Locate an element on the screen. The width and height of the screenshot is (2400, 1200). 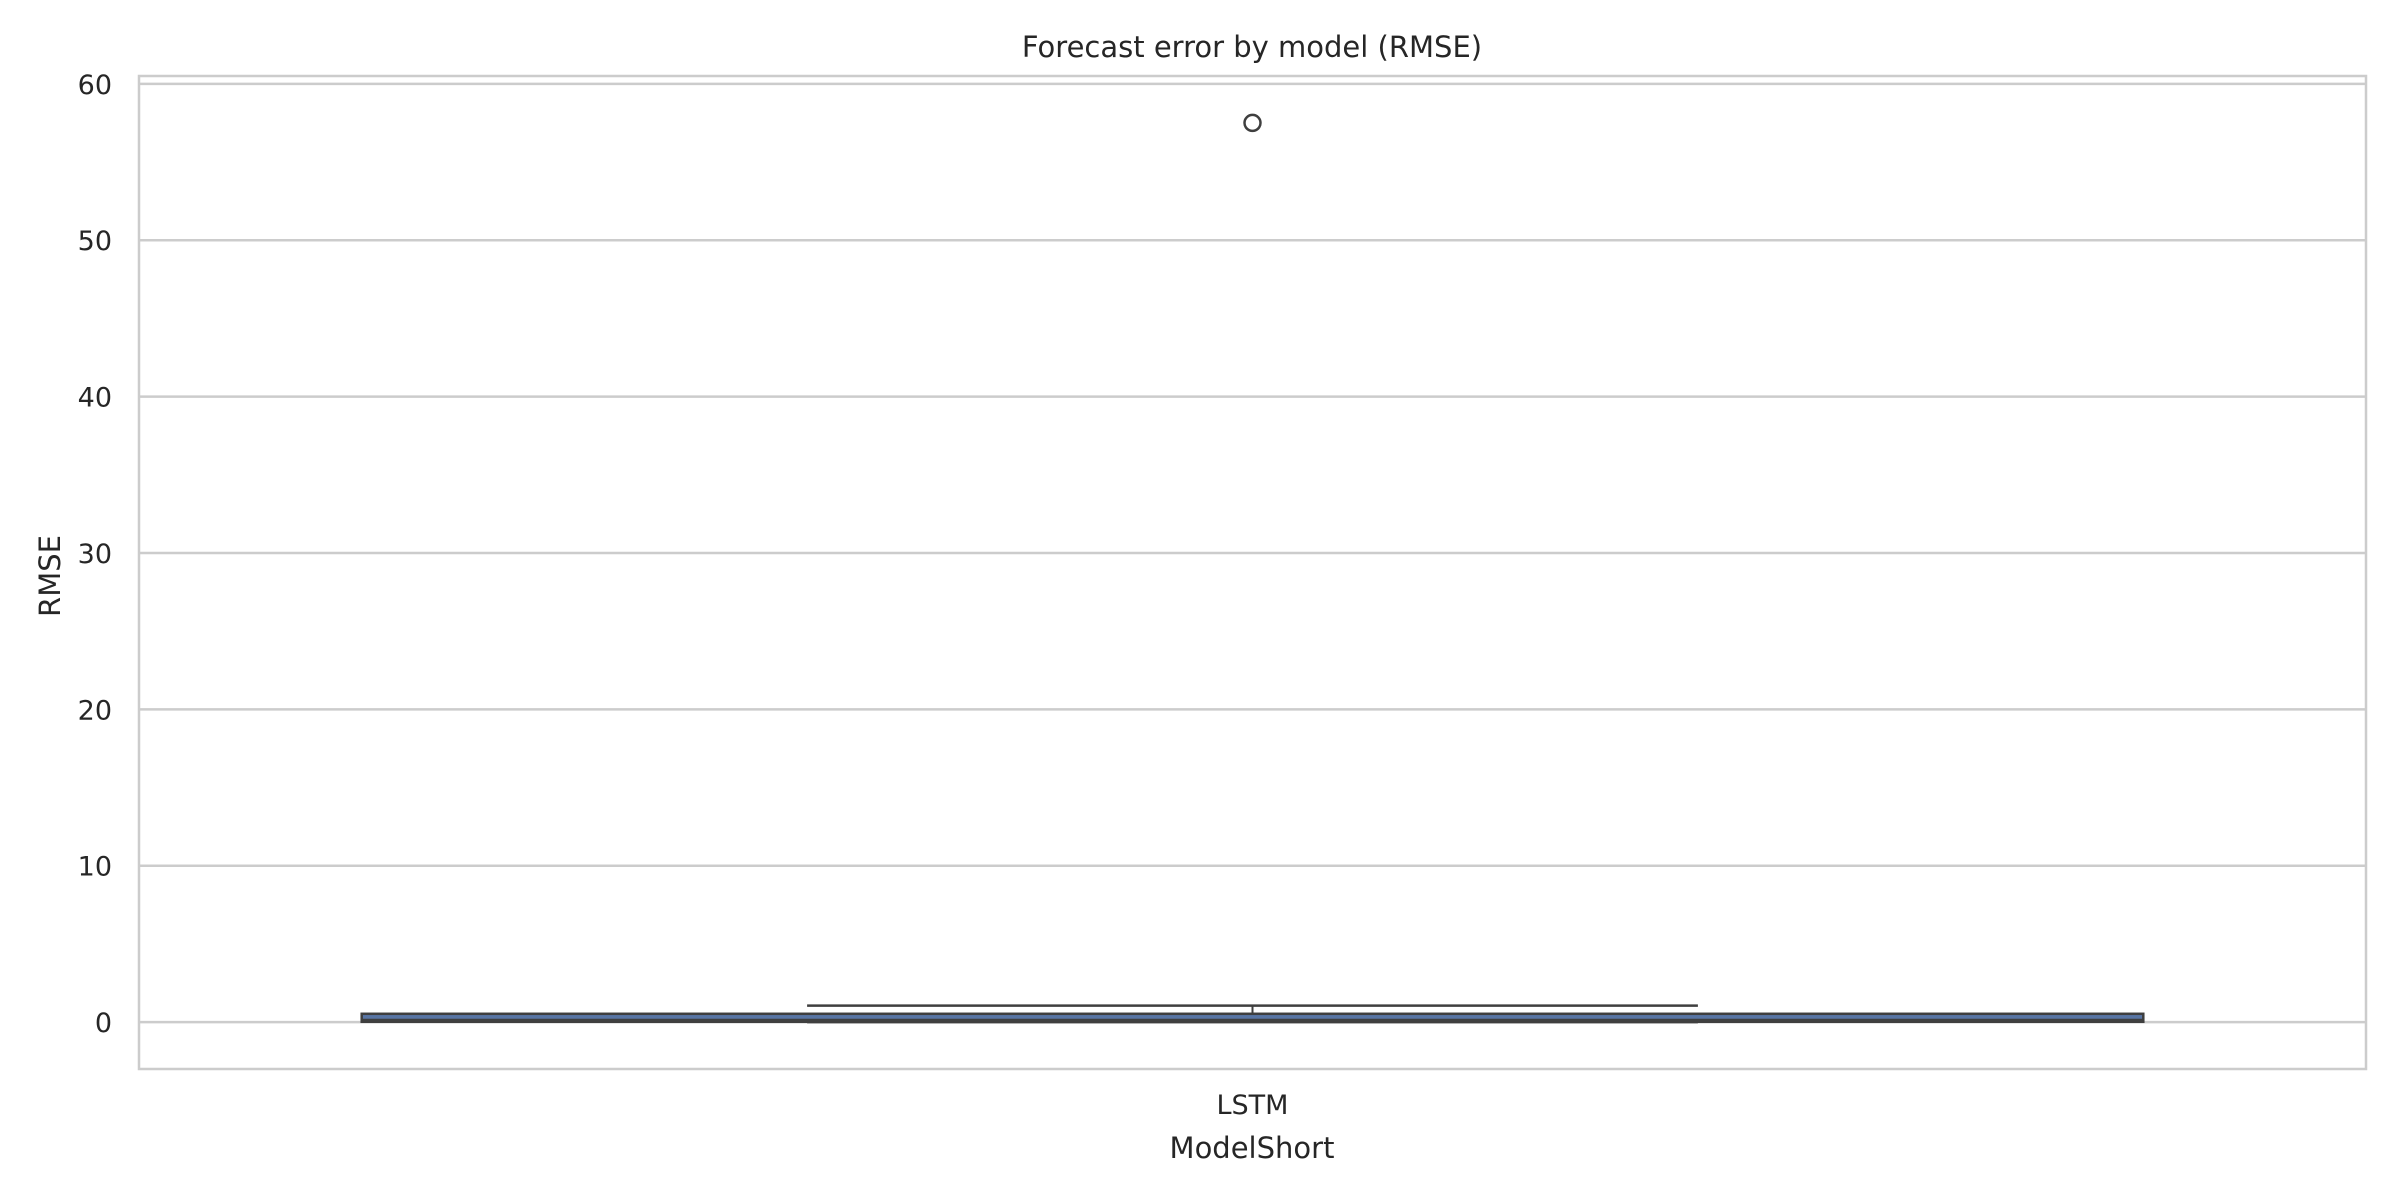
y-tick-label-40: 40 is located at coordinates (95, 398).